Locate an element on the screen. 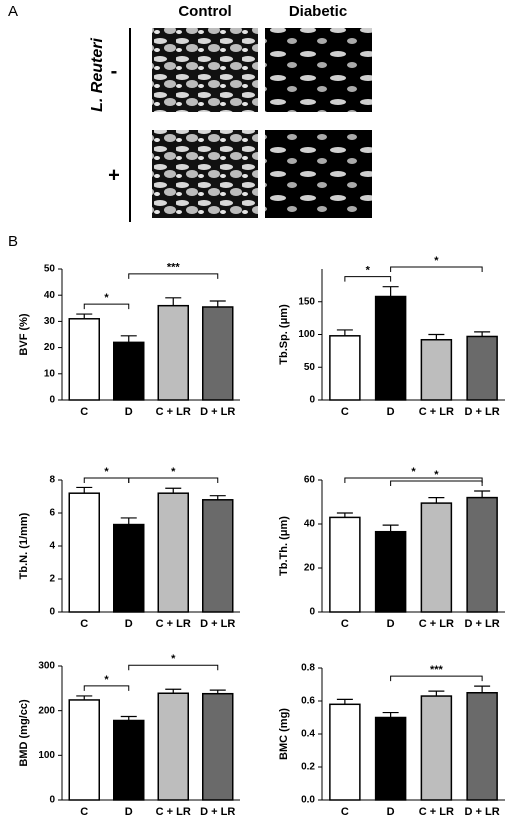 The width and height of the screenshot is (520, 821). y-tick-label: 0.4 is located at coordinates (308, 734).